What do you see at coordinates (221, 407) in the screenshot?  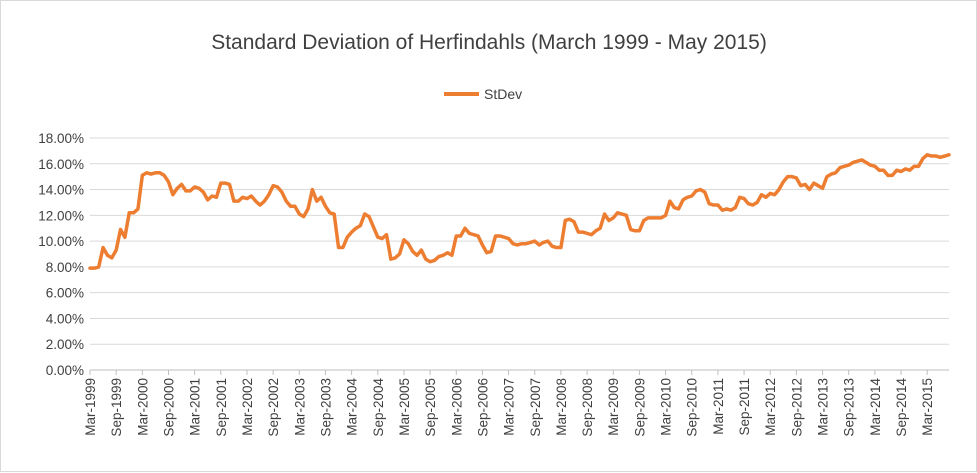 I see `x-tick-label: Sep-2001` at bounding box center [221, 407].